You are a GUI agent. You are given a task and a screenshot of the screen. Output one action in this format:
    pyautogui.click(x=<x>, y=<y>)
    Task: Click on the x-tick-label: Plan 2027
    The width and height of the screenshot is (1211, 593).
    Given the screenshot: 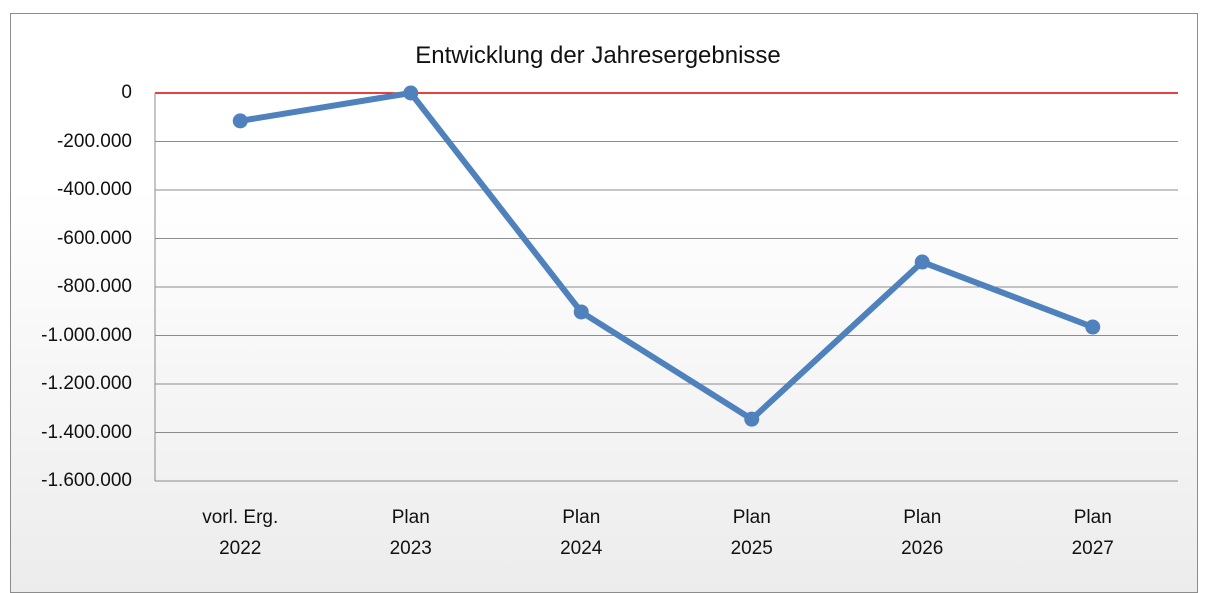 What is the action you would take?
    pyautogui.click(x=1092, y=533)
    